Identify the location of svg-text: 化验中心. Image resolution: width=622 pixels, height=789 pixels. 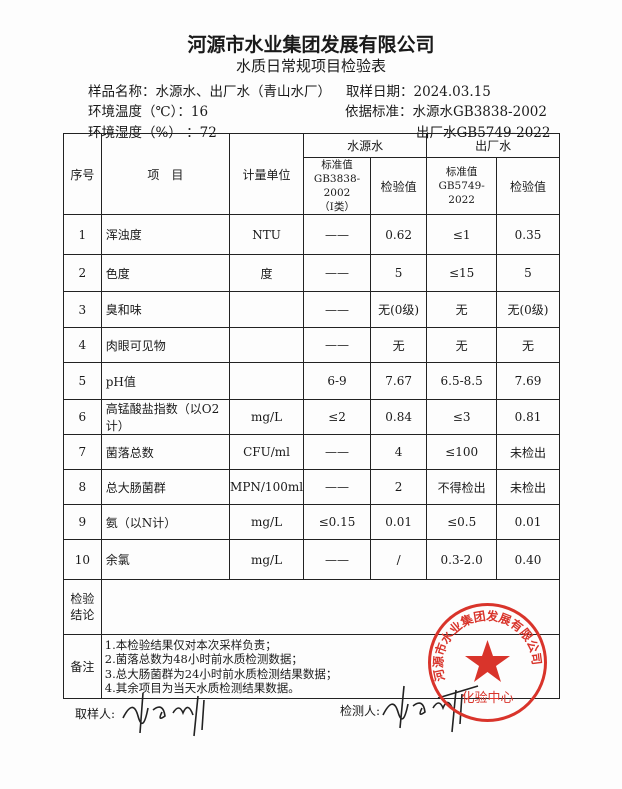
(487, 698).